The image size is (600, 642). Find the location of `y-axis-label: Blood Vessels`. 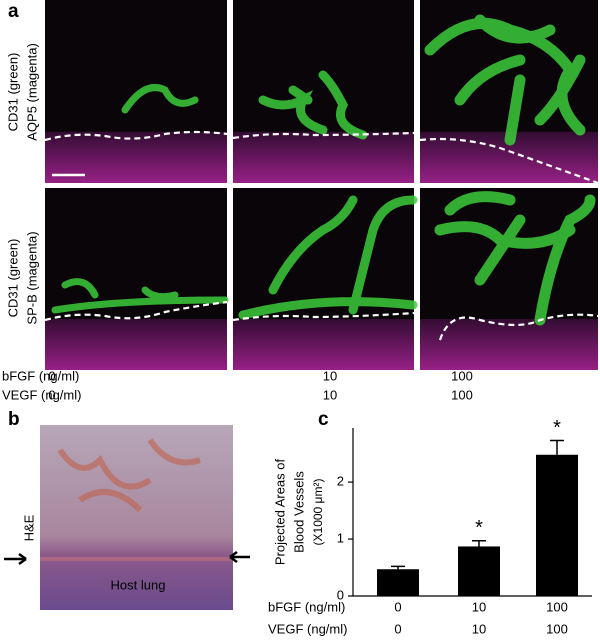

y-axis-label: Blood Vessels is located at coordinates (298, 512).